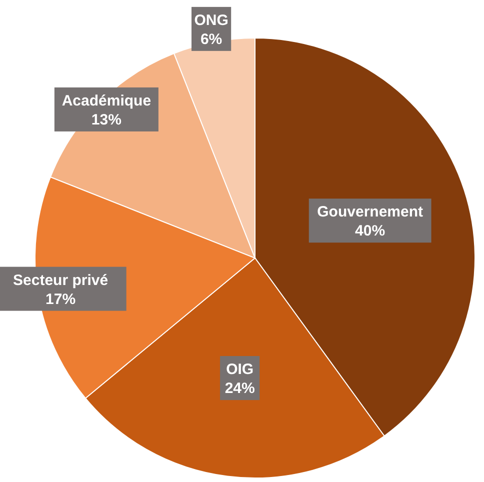  I want to click on slice-label: Académique, so click(107, 101).